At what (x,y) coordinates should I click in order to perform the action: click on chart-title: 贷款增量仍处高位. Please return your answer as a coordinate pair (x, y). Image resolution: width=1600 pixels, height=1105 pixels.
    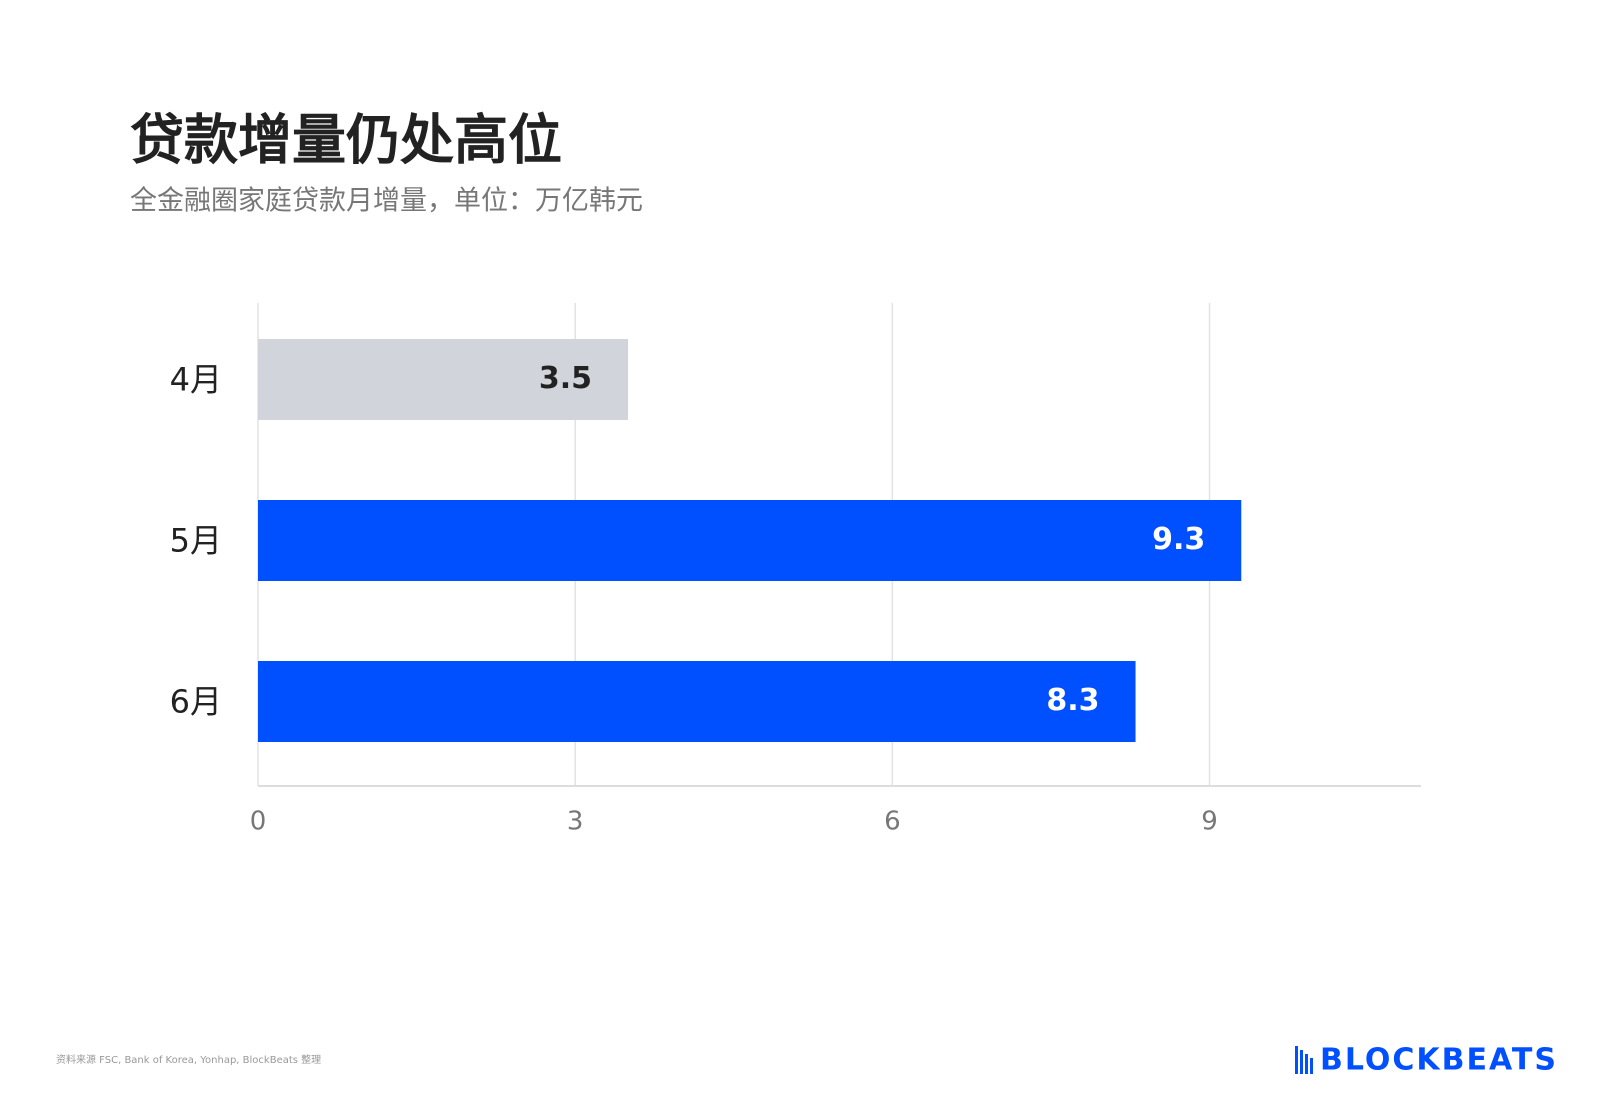
    Looking at the image, I should click on (346, 140).